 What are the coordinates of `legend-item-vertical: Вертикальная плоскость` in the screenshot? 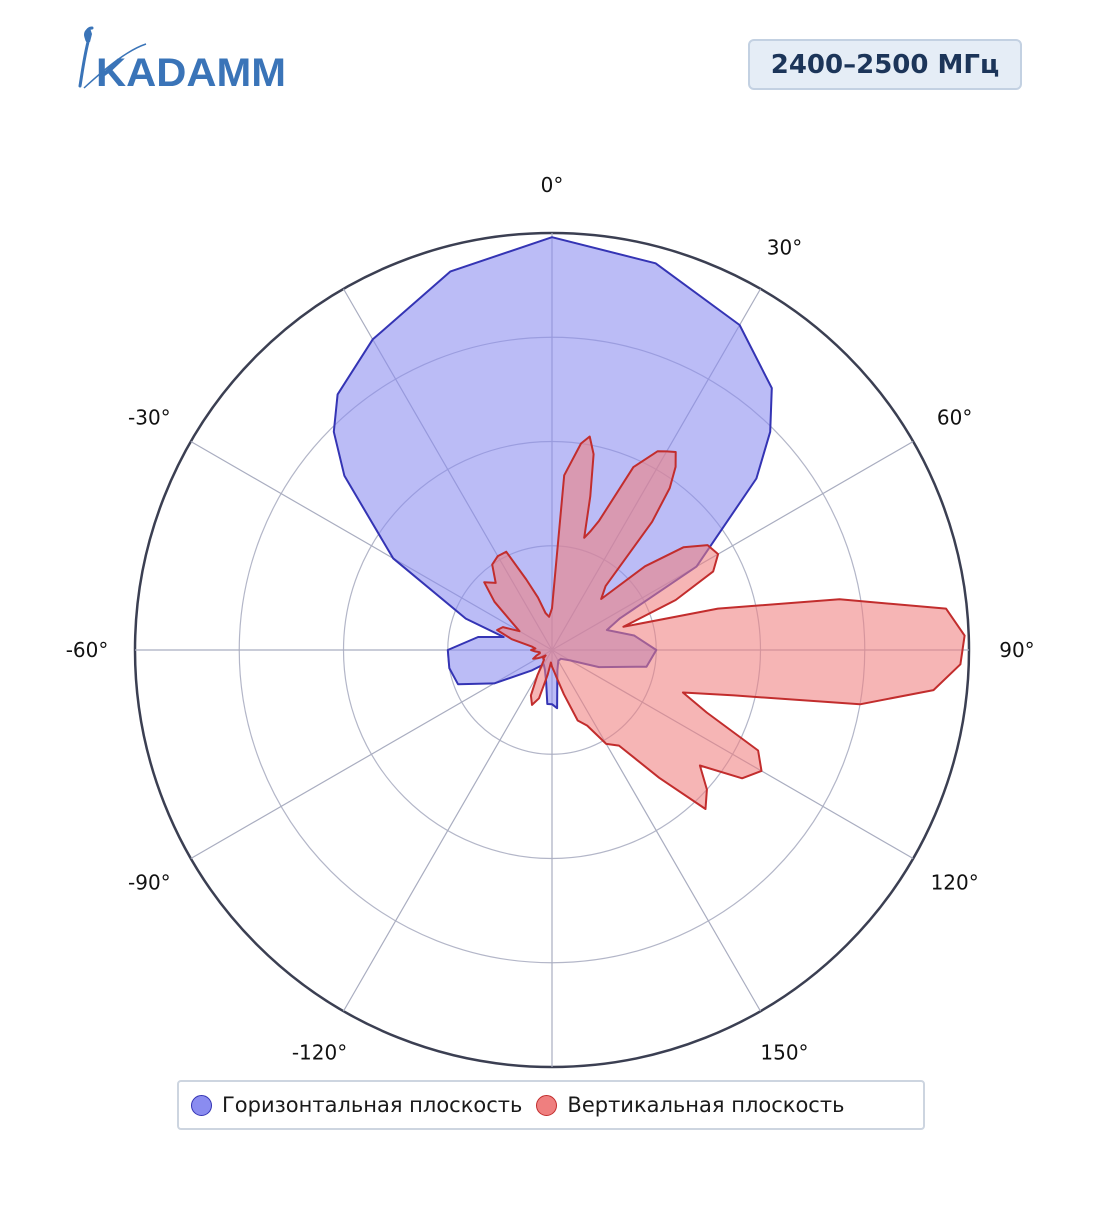 It's located at (690, 1105).